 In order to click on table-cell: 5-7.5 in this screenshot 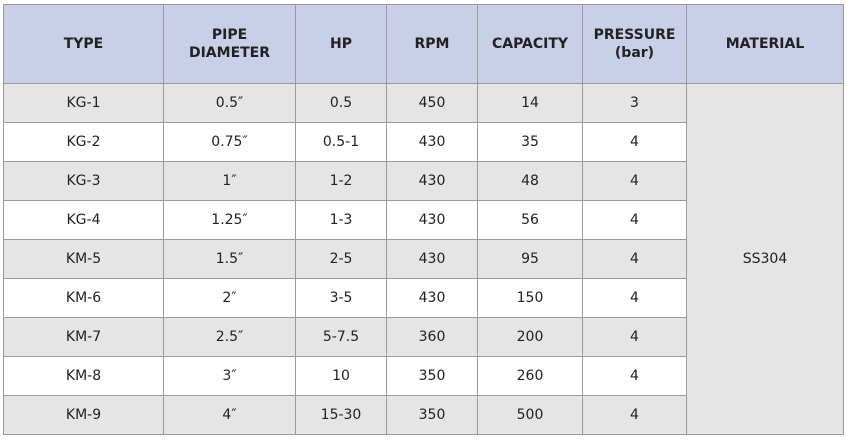, I will do `click(341, 337)`.